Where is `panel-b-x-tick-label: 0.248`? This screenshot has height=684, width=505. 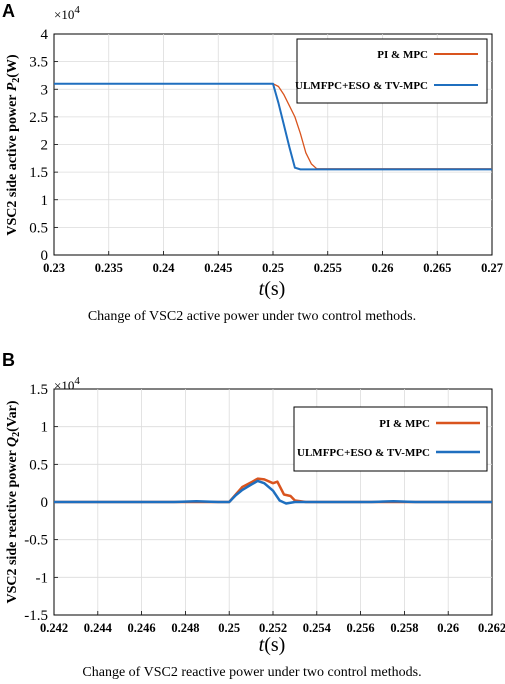
panel-b-x-tick-label: 0.248 is located at coordinates (185, 628).